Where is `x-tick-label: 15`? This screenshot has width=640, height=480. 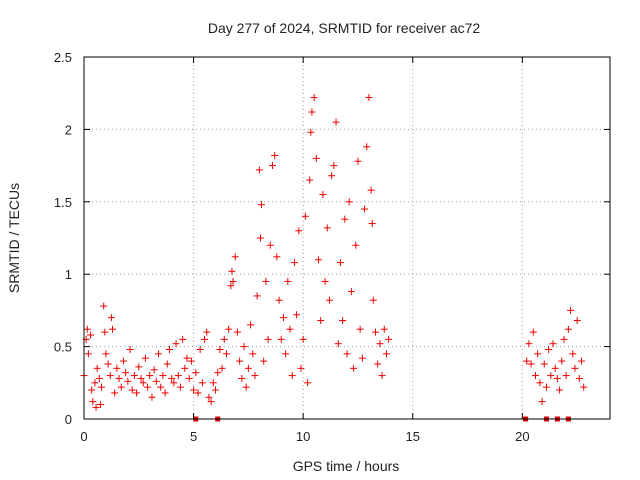
x-tick-label: 15 is located at coordinates (413, 436).